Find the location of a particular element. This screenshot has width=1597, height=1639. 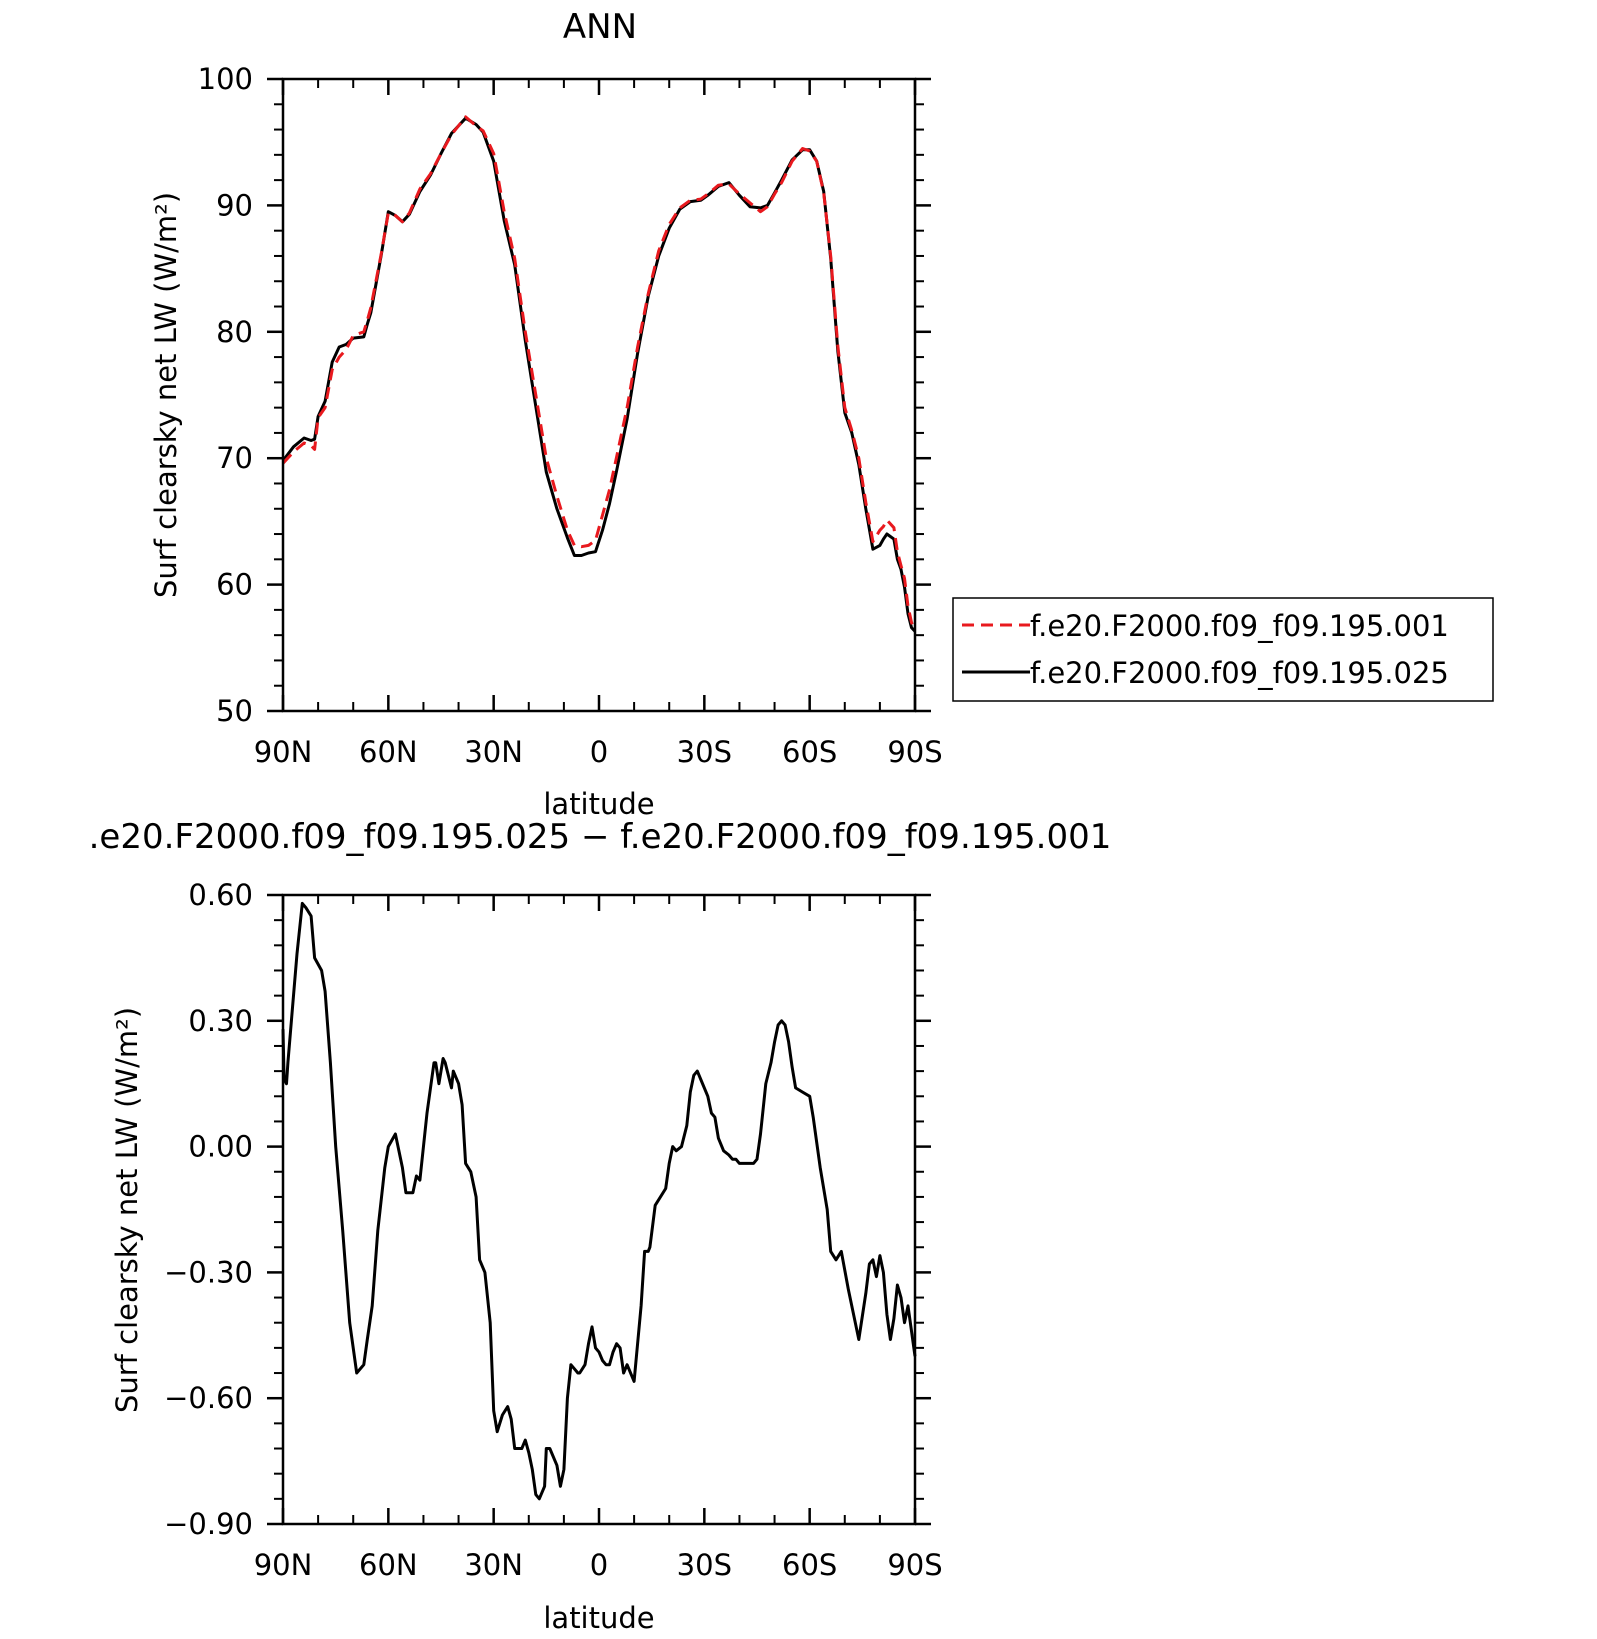

bottom-panel-series is located at coordinates (599, 1201).